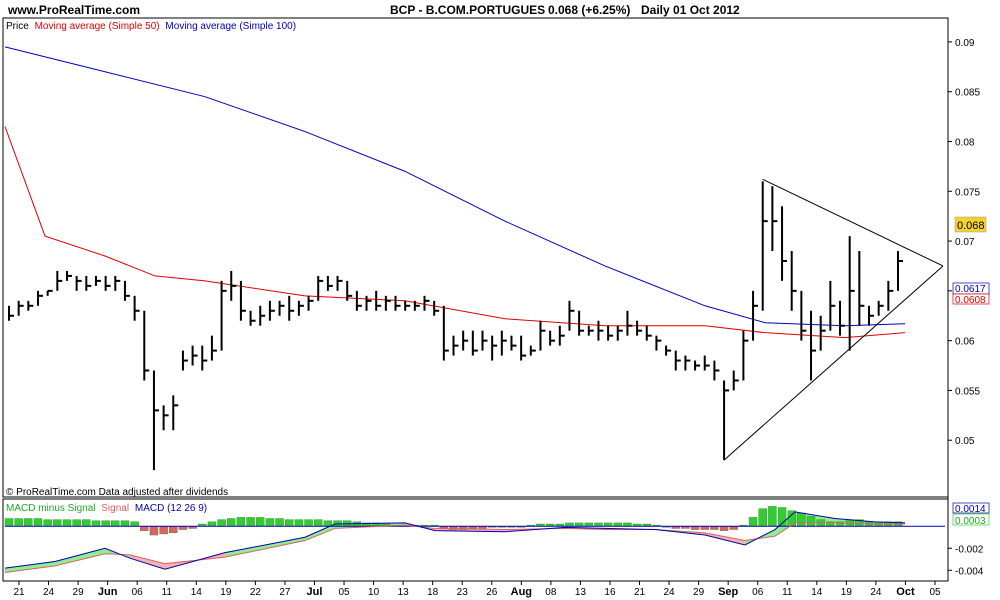  What do you see at coordinates (108, 592) in the screenshot?
I see `date-tick-label: Jun` at bounding box center [108, 592].